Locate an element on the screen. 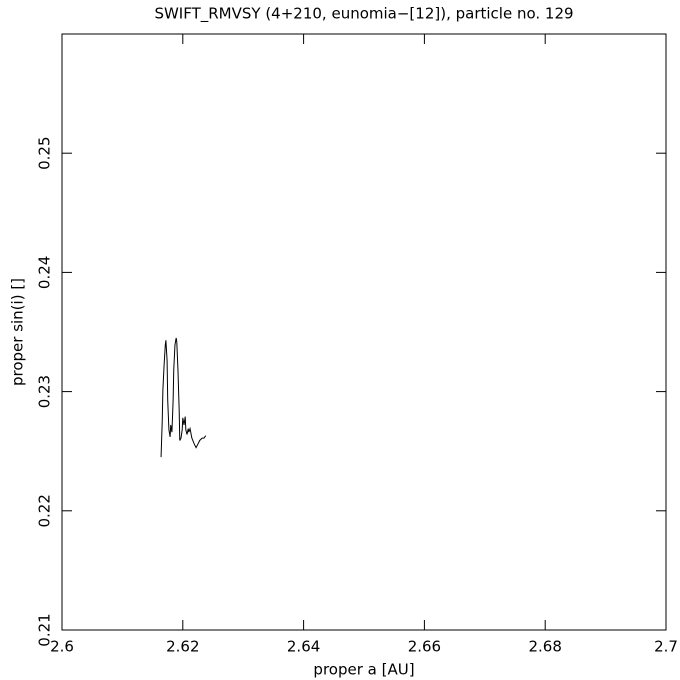 Image resolution: width=680 pixels, height=680 pixels. y-tick-label: 0.24 is located at coordinates (45, 272).